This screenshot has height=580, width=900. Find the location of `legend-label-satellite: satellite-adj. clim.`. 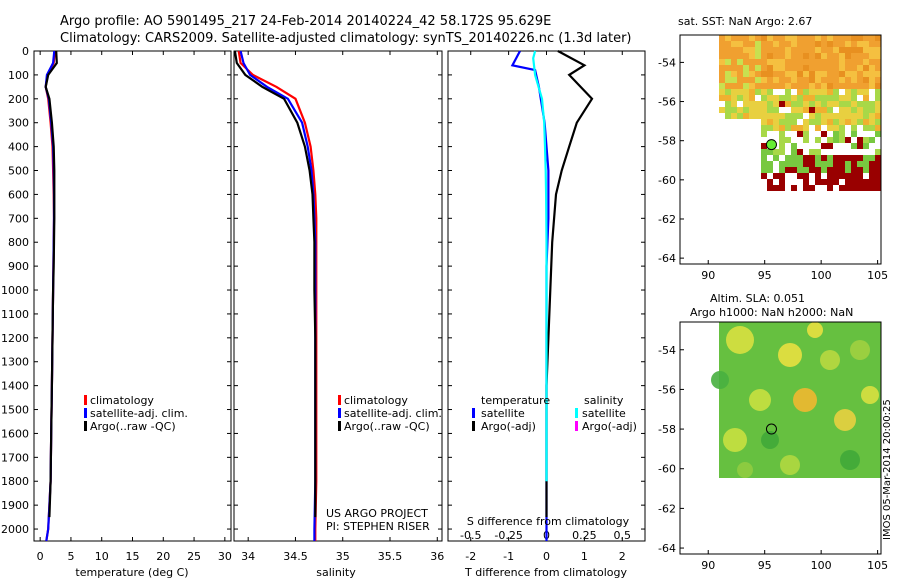

legend-label-satellite: satellite-adj. clim. is located at coordinates (139, 413).